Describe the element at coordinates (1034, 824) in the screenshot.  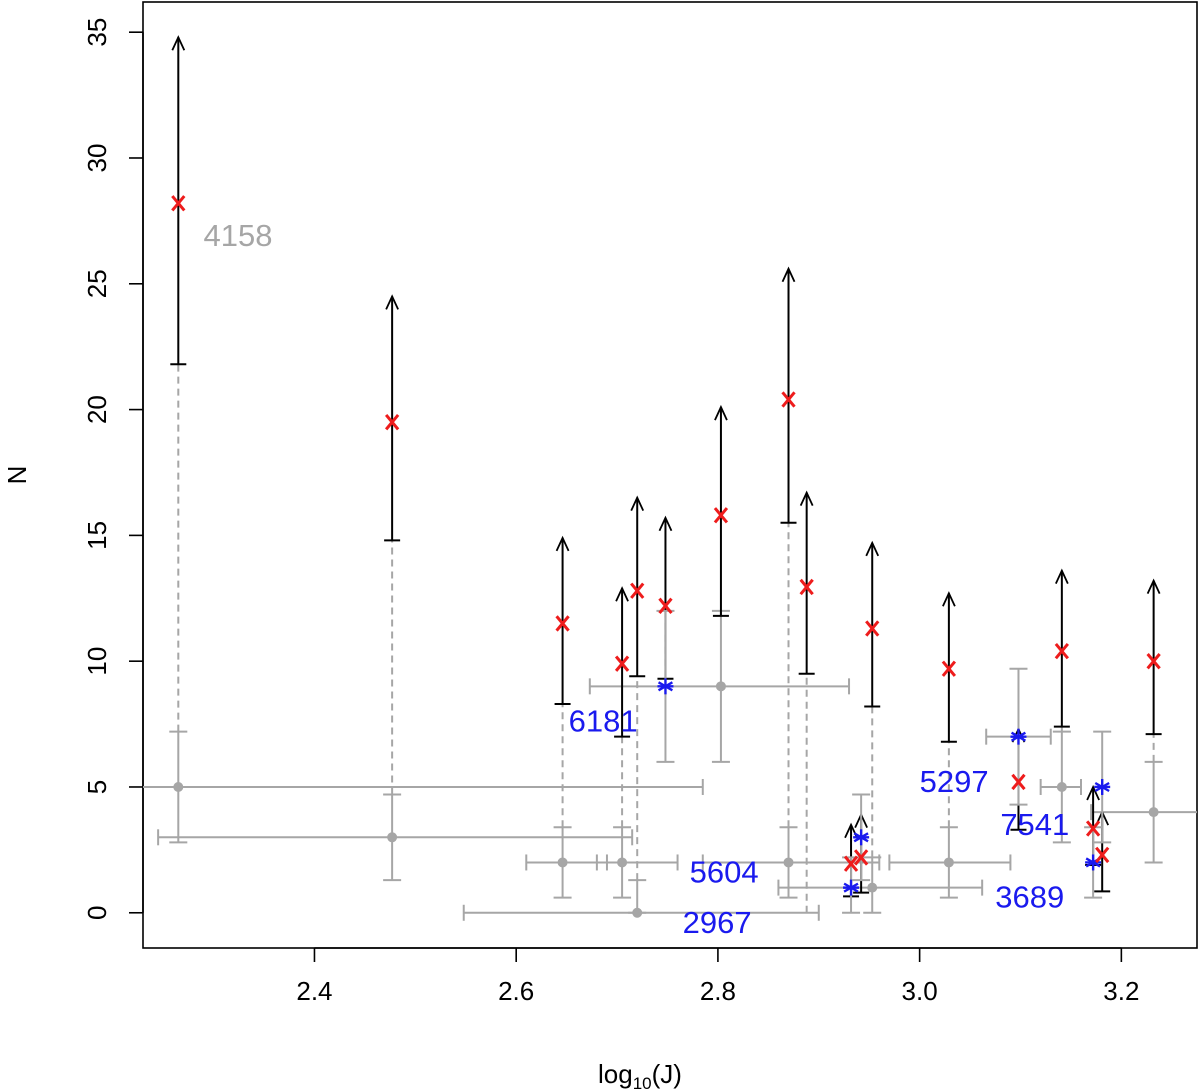
I see `annotation-label: 7541` at that location.